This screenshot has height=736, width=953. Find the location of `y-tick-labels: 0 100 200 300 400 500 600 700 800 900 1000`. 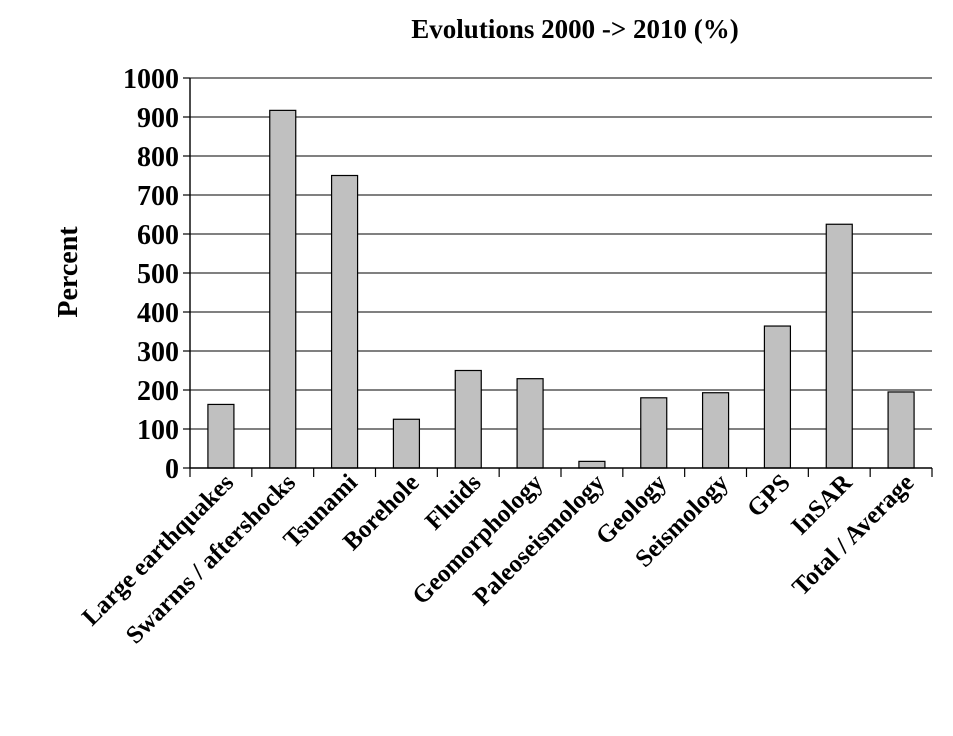

y-tick-labels: 0 100 200 300 400 500 600 700 800 900 1000 is located at coordinates (151, 274).